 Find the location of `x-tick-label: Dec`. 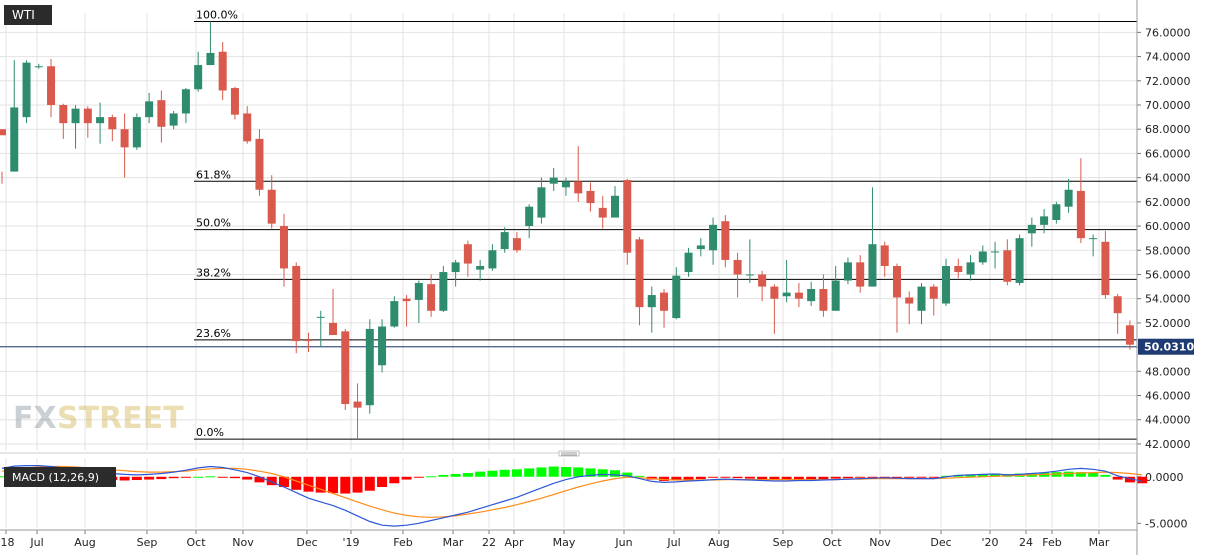

x-tick-label: Dec is located at coordinates (306, 542).